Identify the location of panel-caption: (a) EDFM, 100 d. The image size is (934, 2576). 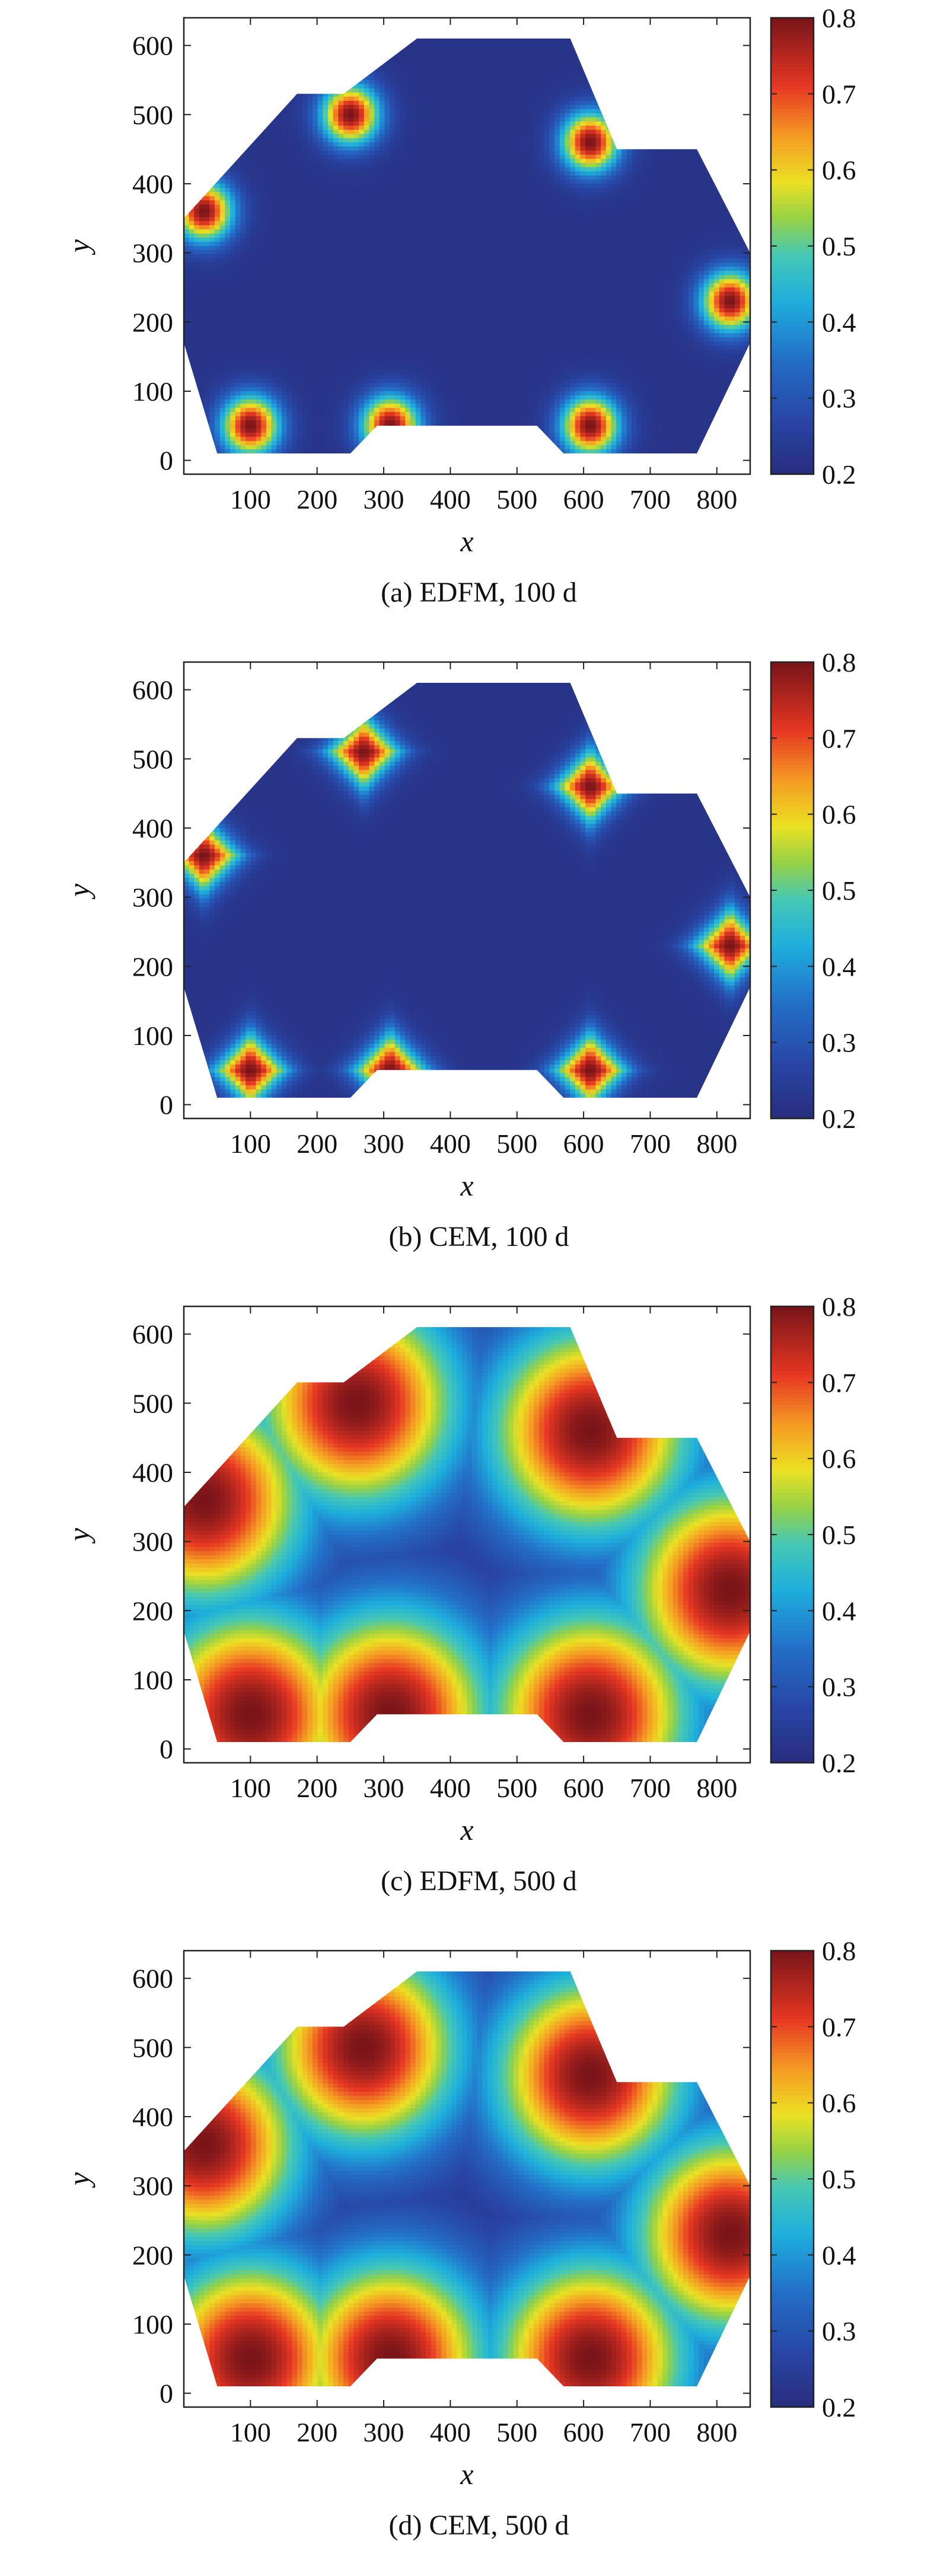
(479, 592).